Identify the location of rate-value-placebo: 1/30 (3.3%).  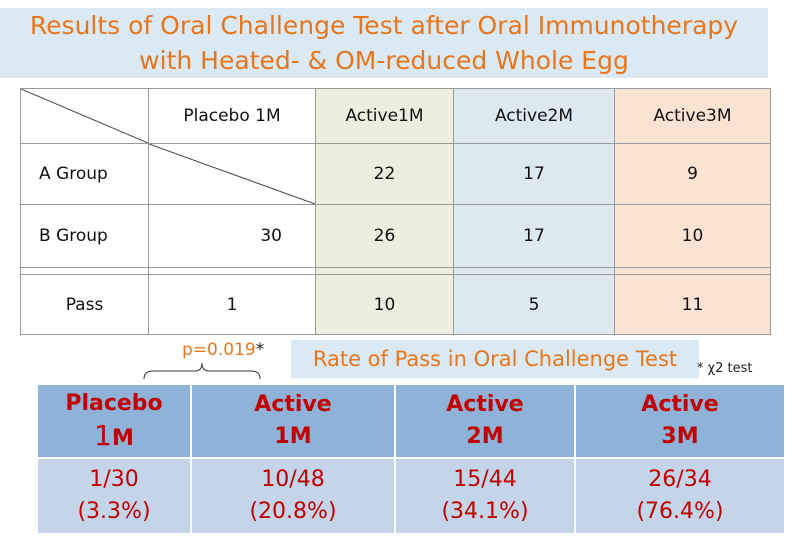
(114, 496).